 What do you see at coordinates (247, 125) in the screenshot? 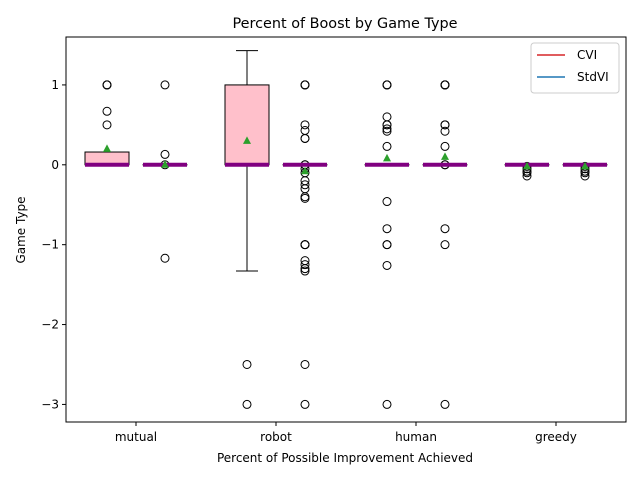
I see `box-cvi-robot` at bounding box center [247, 125].